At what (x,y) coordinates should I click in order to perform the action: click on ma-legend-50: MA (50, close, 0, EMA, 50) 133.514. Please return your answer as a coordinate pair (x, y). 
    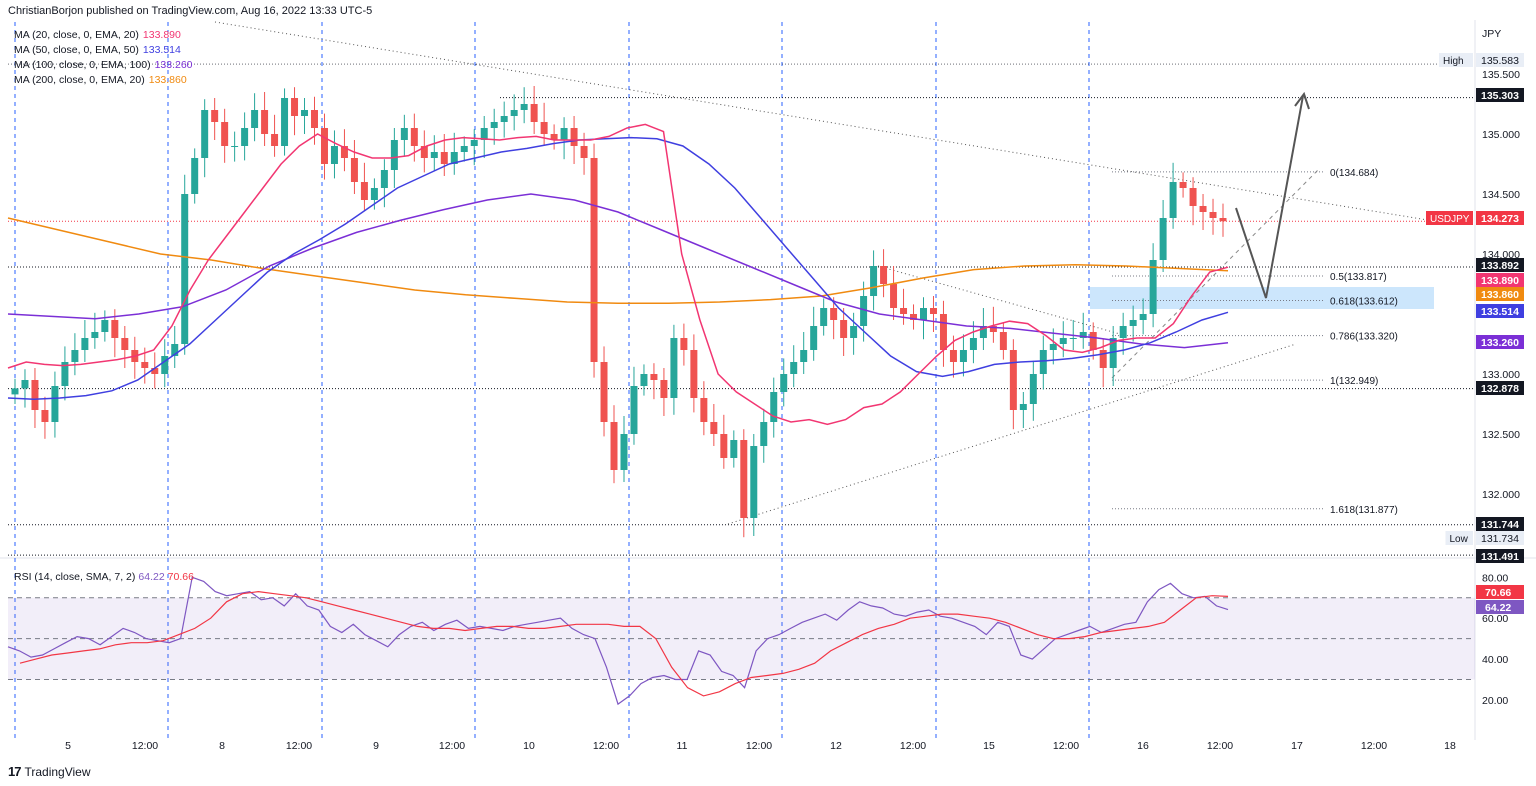
    Looking at the image, I should click on (103, 50).